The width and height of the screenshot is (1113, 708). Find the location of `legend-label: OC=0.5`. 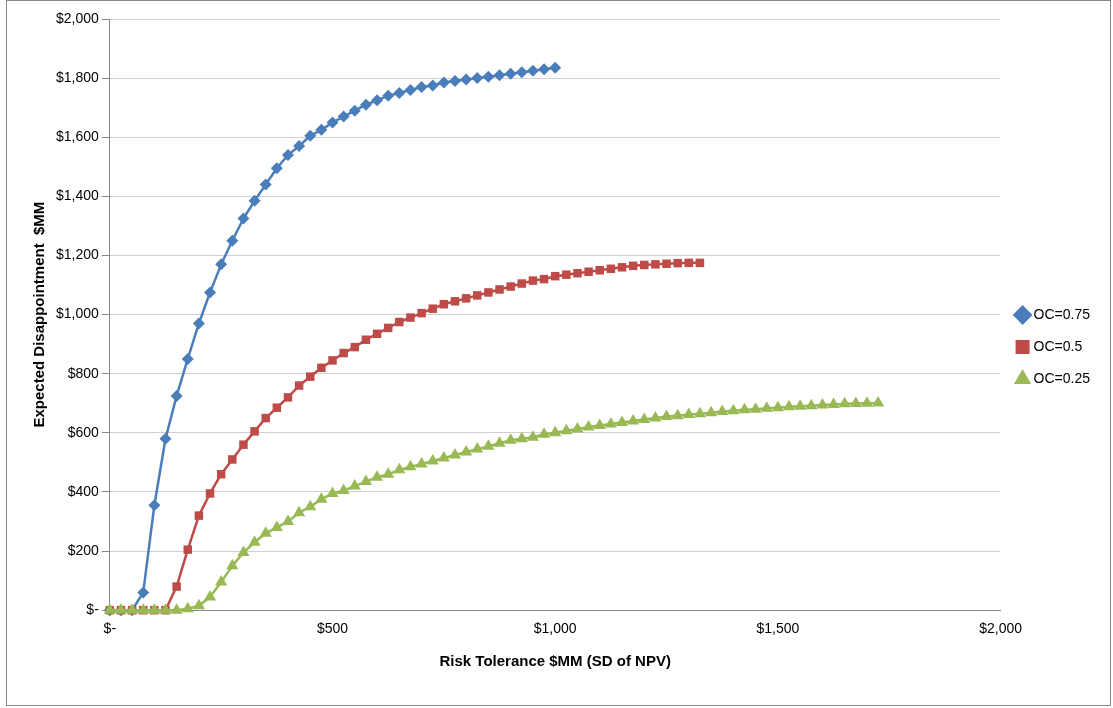

legend-label: OC=0.5 is located at coordinates (1058, 345).